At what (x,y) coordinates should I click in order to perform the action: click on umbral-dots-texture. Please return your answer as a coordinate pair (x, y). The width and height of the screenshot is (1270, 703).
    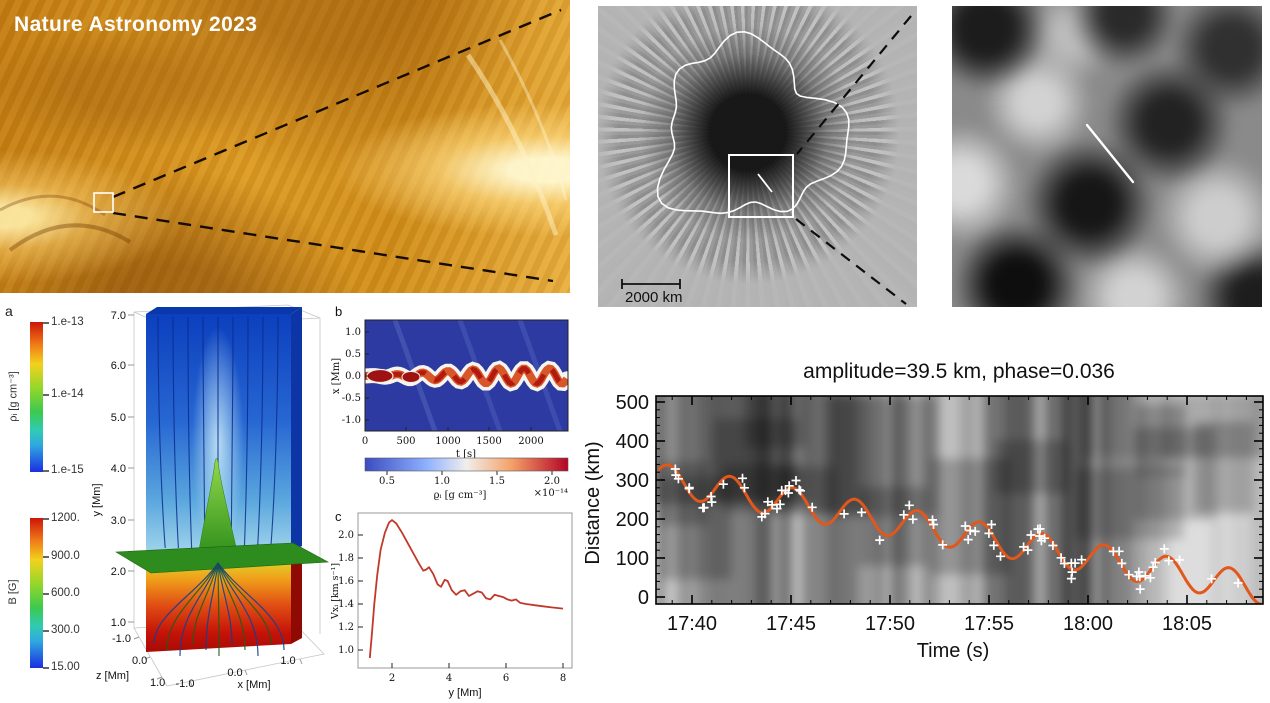
    Looking at the image, I should click on (1107, 156).